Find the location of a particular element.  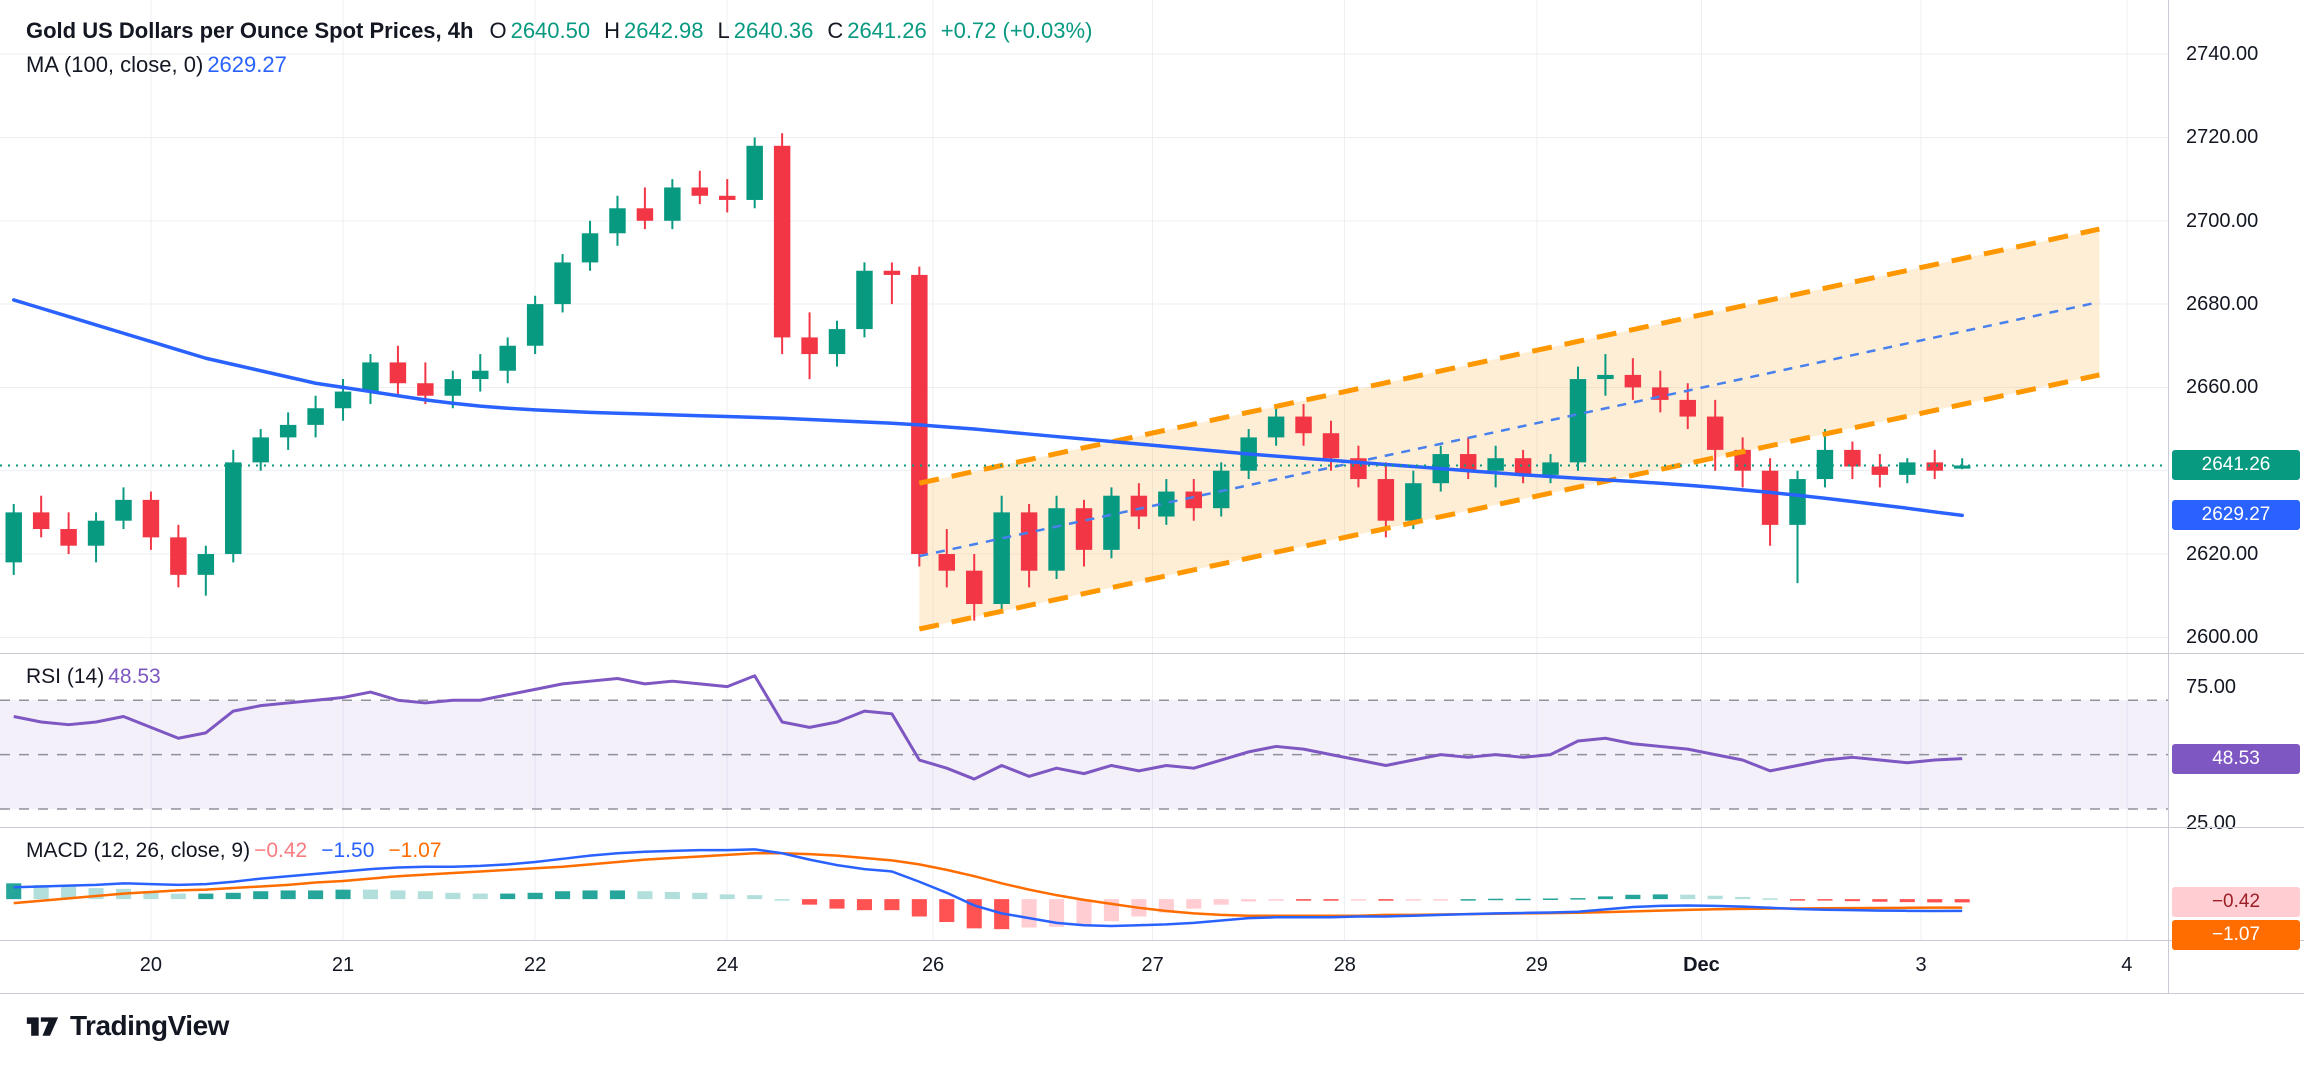

close-label: C is located at coordinates (835, 30).